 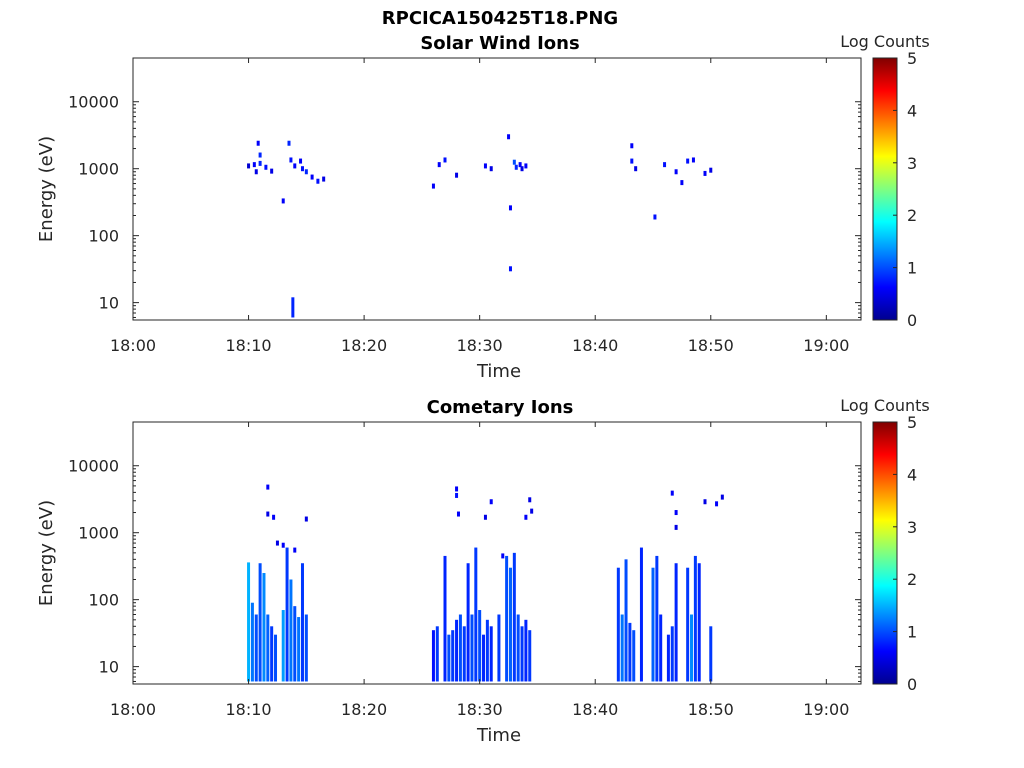 What do you see at coordinates (912, 422) in the screenshot?
I see `colorbar-tick-label: 5` at bounding box center [912, 422].